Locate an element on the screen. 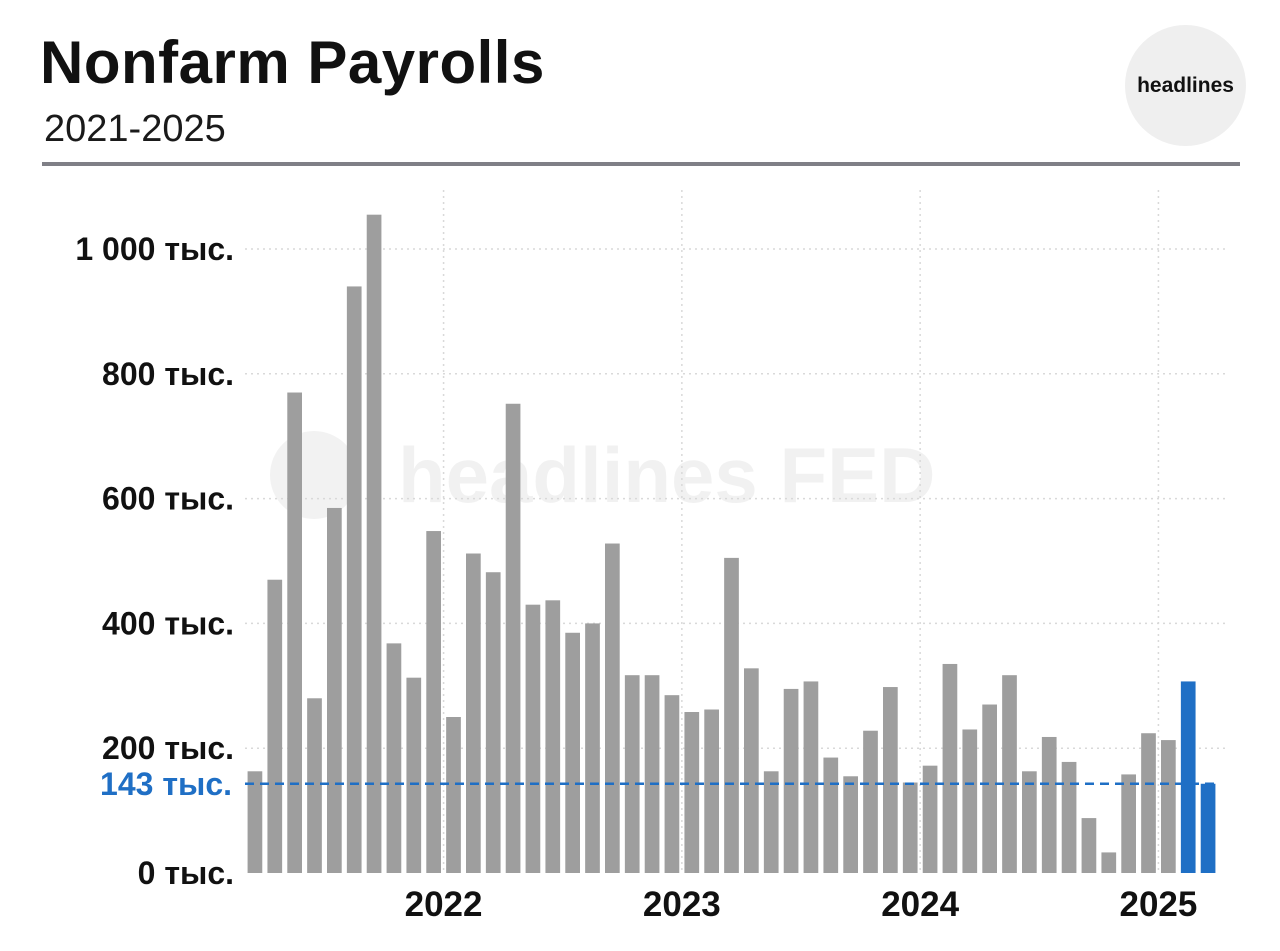  x-tick-label-2025: 2025 is located at coordinates (1158, 904).